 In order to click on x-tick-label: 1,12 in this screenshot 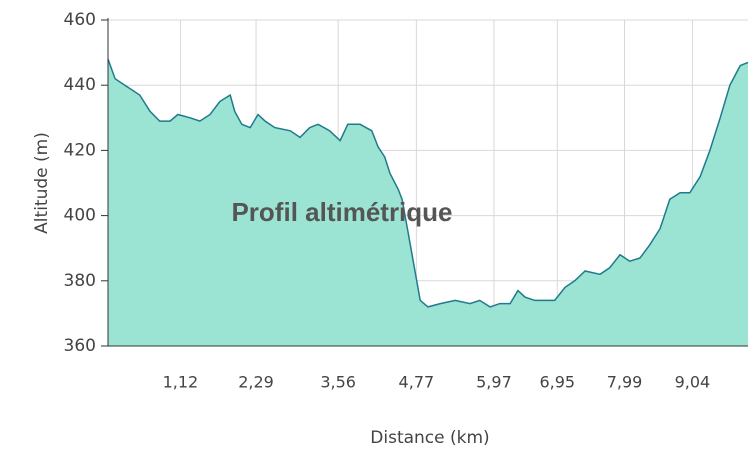, I will do `click(181, 382)`.